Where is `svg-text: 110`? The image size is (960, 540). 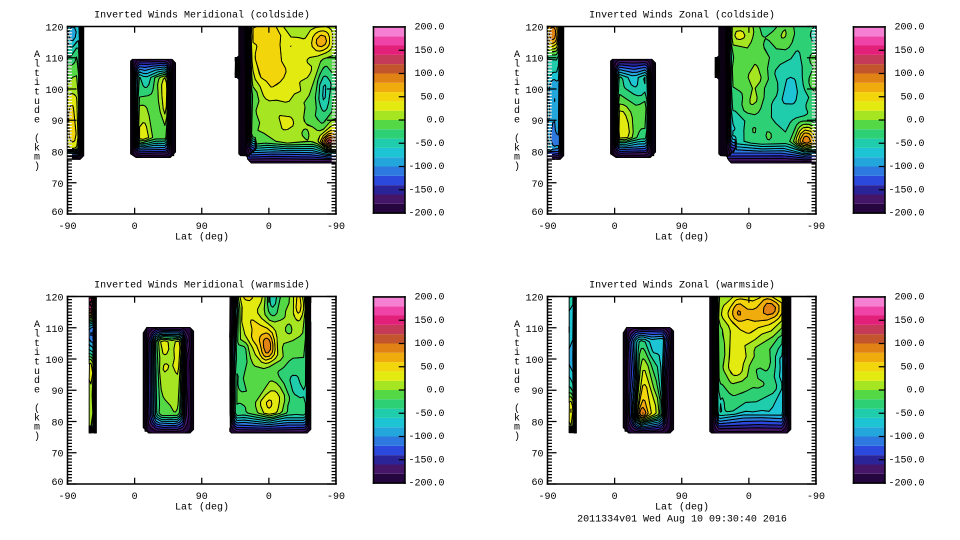
svg-text: 110 is located at coordinates (55, 329).